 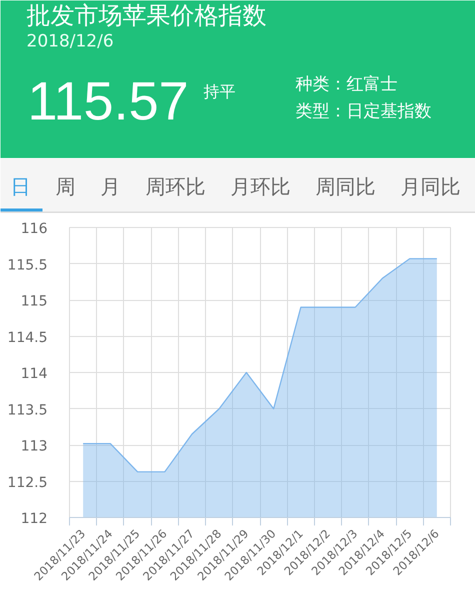 I want to click on text: 月环比, so click(x=260, y=186).